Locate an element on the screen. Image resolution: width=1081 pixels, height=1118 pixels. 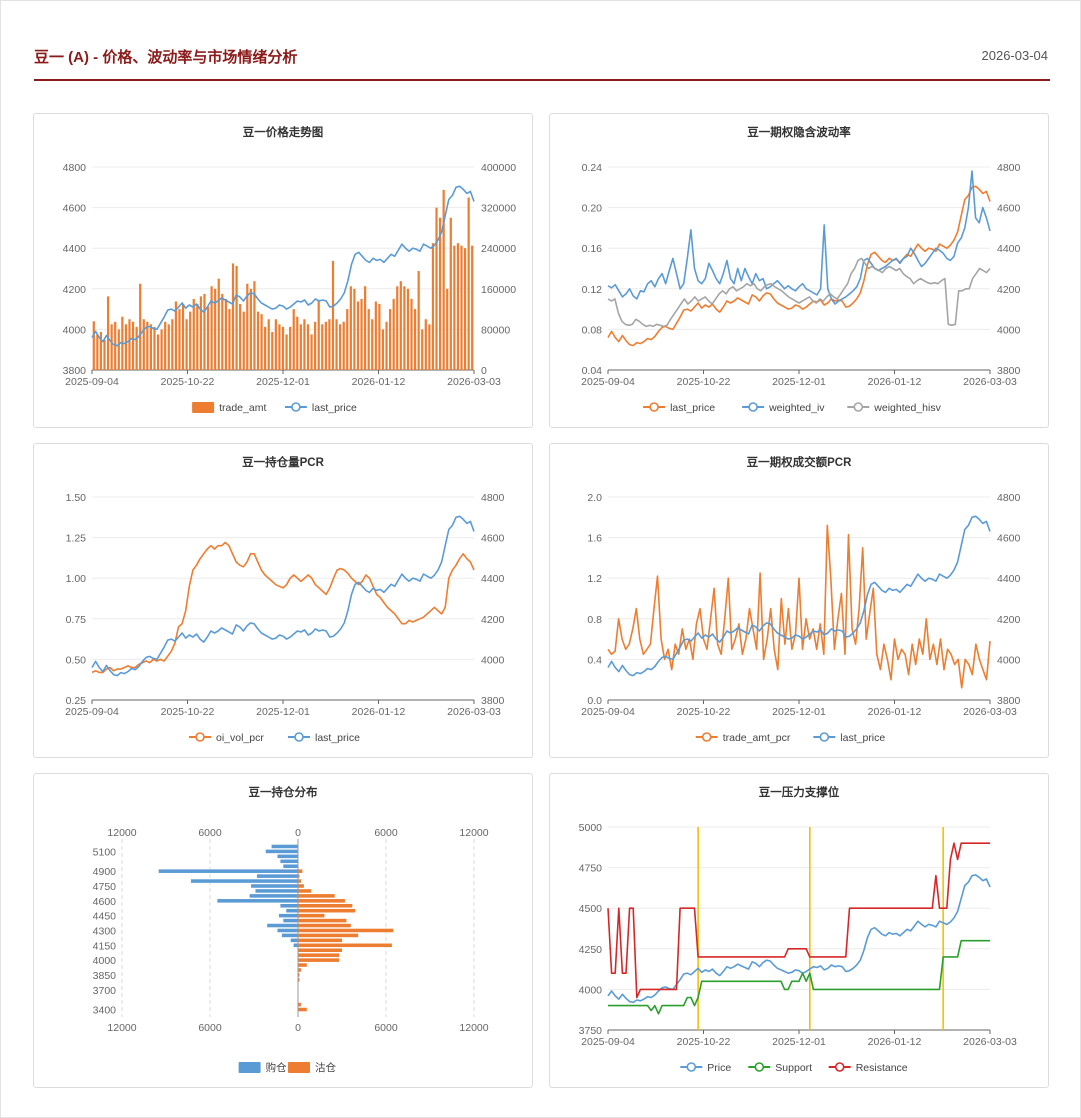
series-line-weighted-iv is located at coordinates (799, 237).